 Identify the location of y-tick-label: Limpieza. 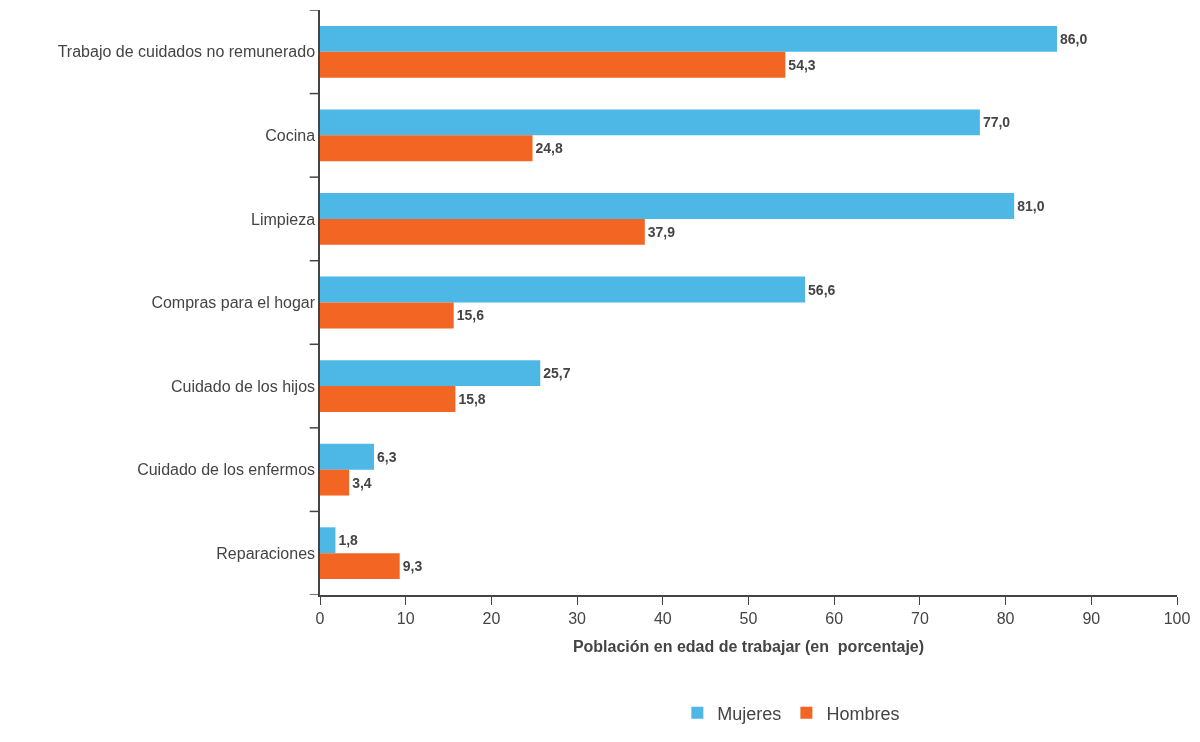
(283, 219).